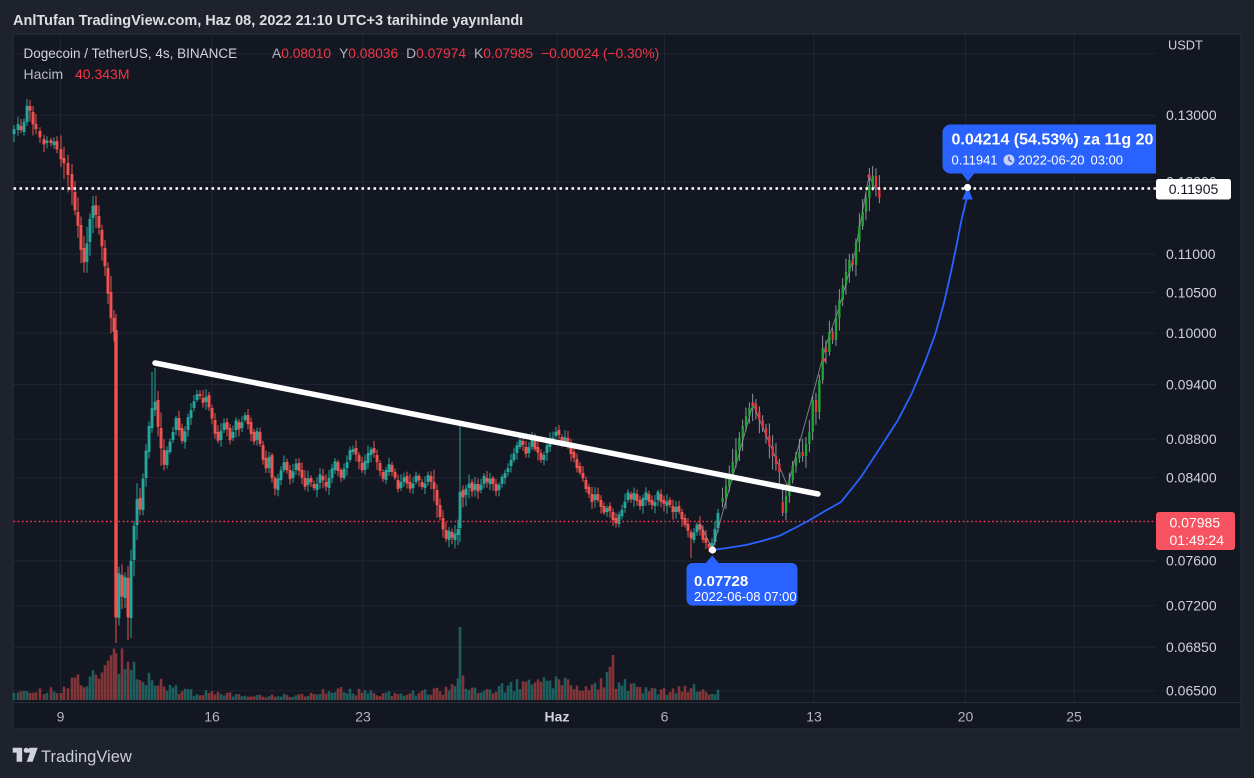 This screenshot has height=778, width=1254. I want to click on svg-text: 2022-06-08 07:00, so click(745, 596).